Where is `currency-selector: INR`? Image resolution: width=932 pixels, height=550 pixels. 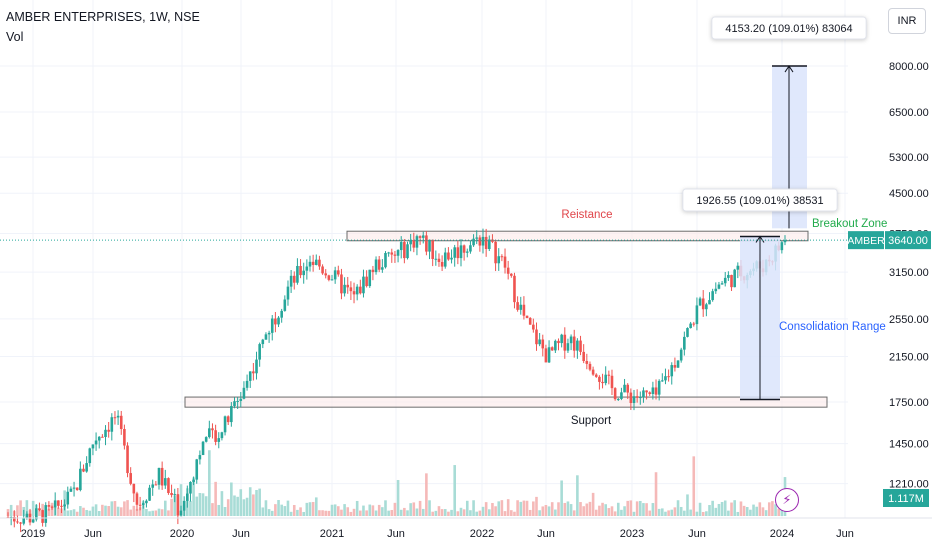
currency-selector: INR is located at coordinates (907, 21).